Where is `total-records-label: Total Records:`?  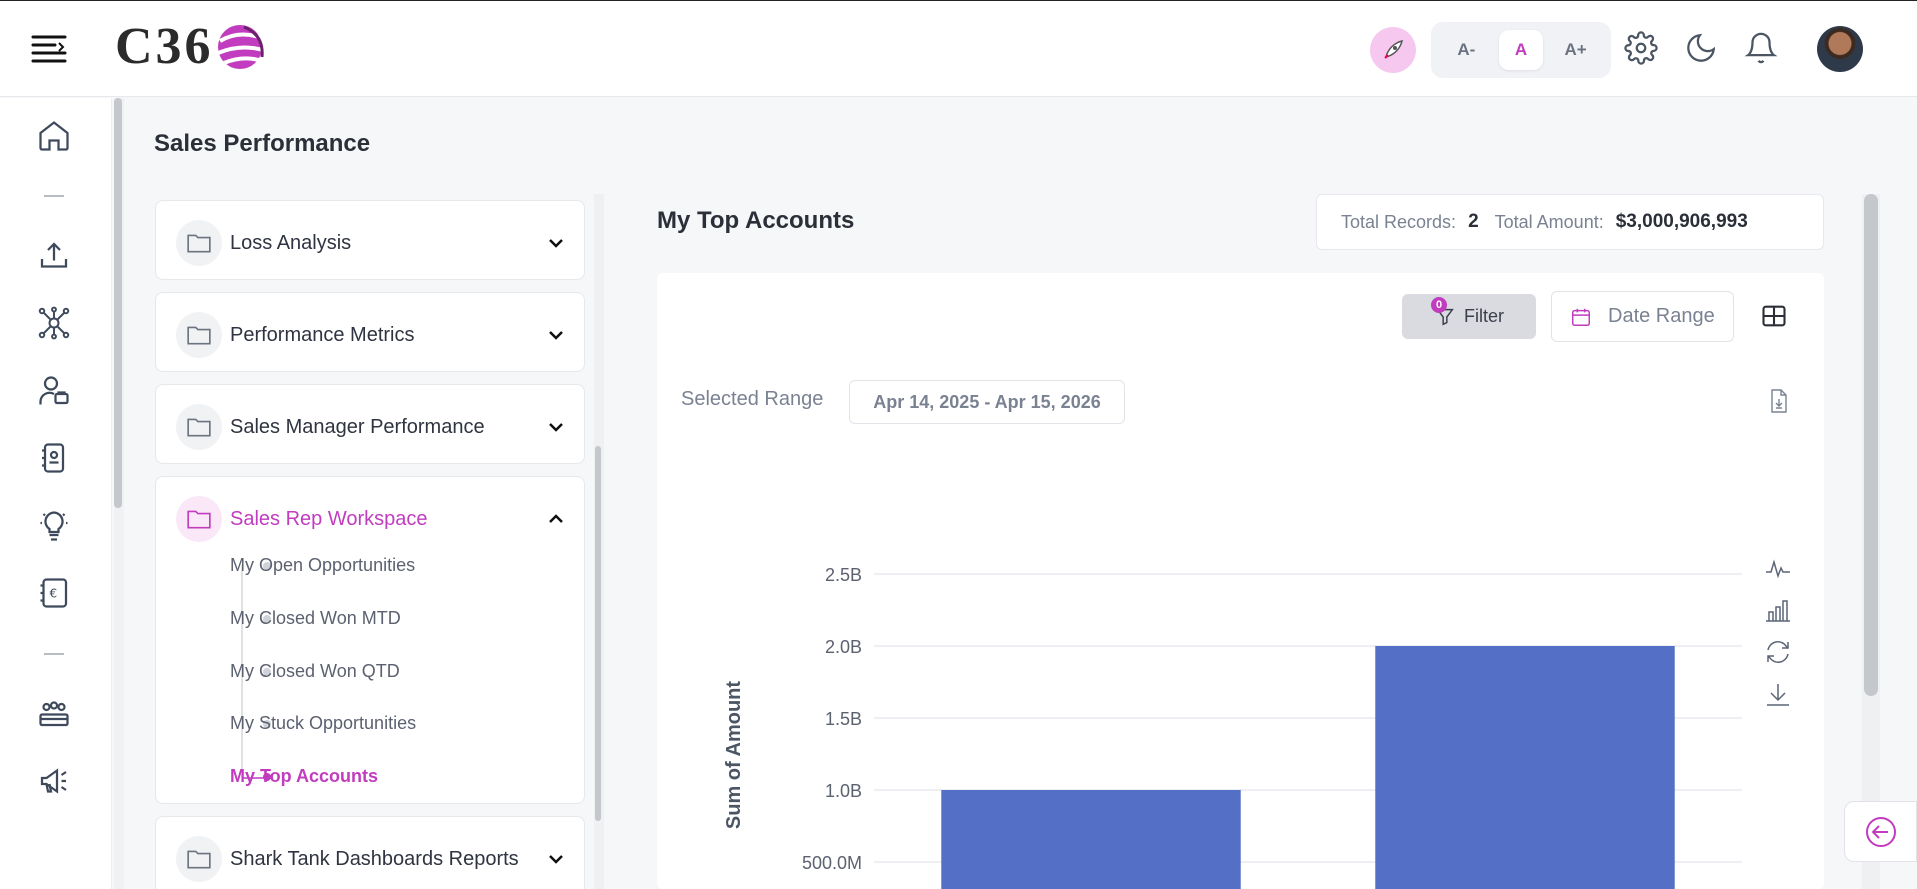 total-records-label: Total Records: is located at coordinates (1399, 221).